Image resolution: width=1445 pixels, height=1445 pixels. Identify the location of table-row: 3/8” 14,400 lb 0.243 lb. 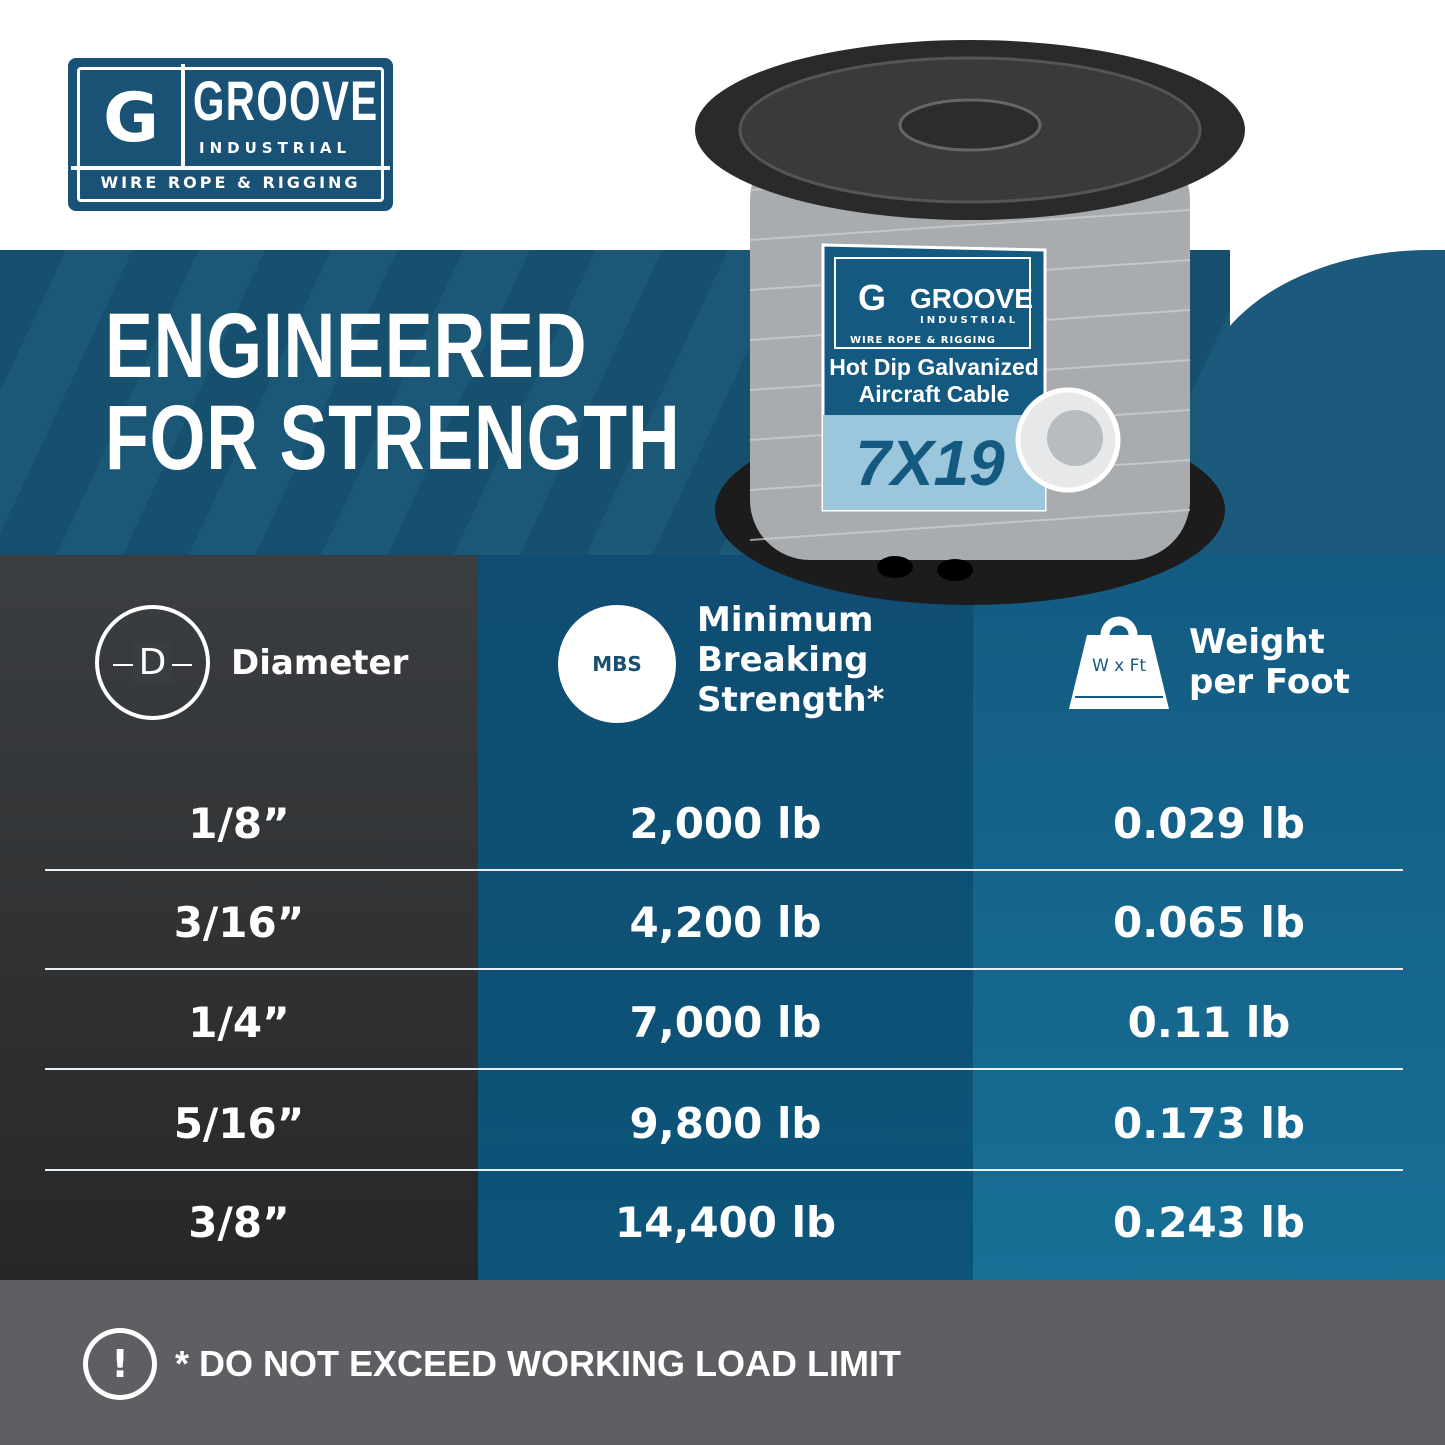
(722, 1222).